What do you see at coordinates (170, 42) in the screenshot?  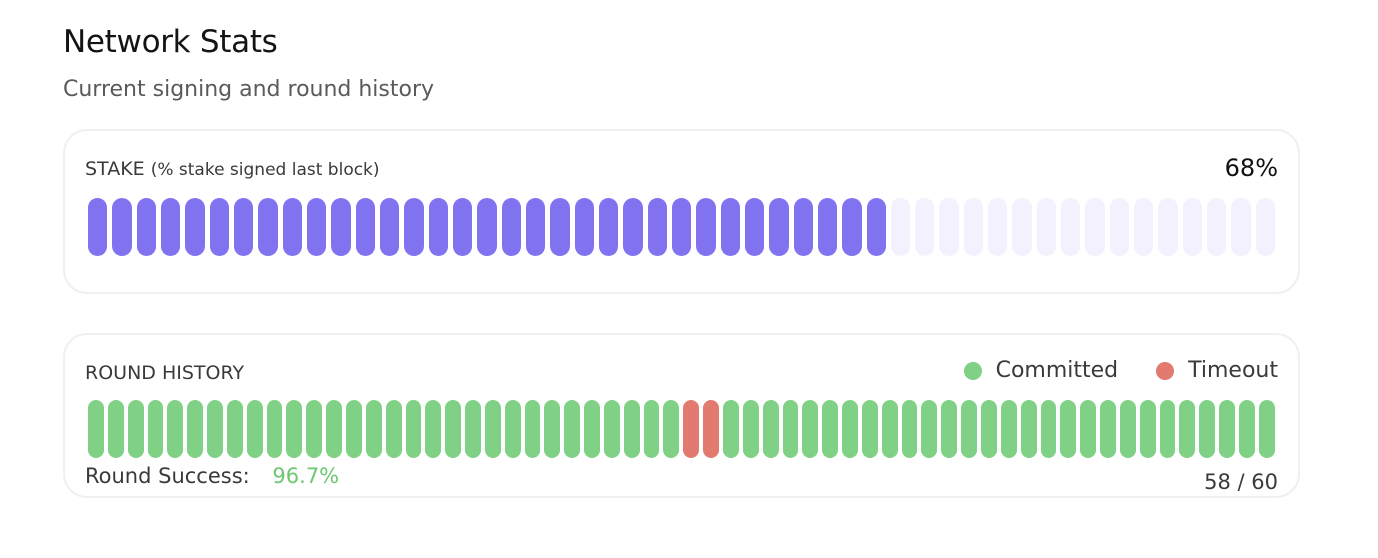 I see `page-title: Network Stats` at bounding box center [170, 42].